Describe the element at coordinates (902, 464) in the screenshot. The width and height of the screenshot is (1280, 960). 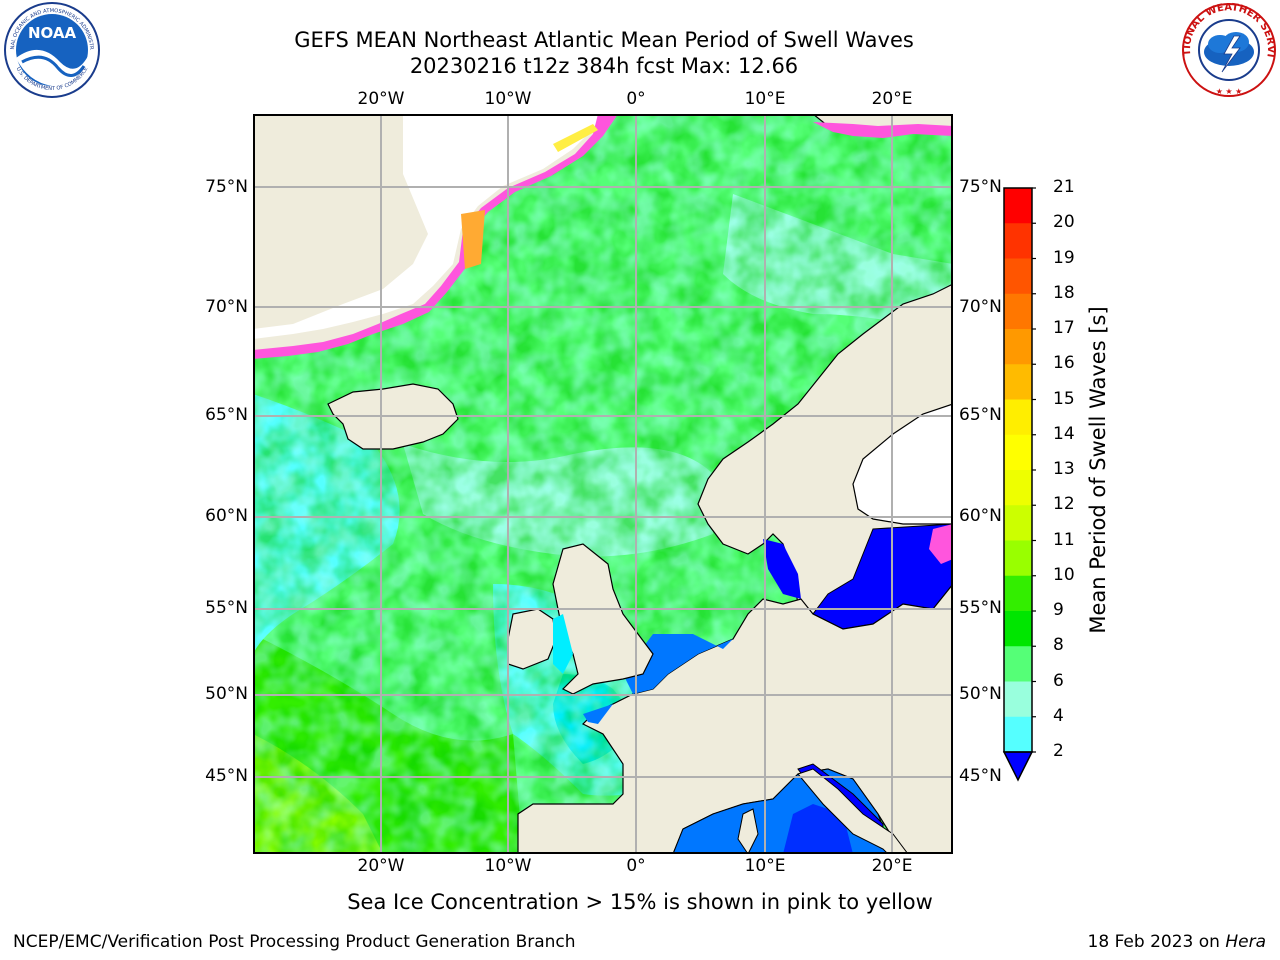
I see `gulf-of-bothnia` at that location.